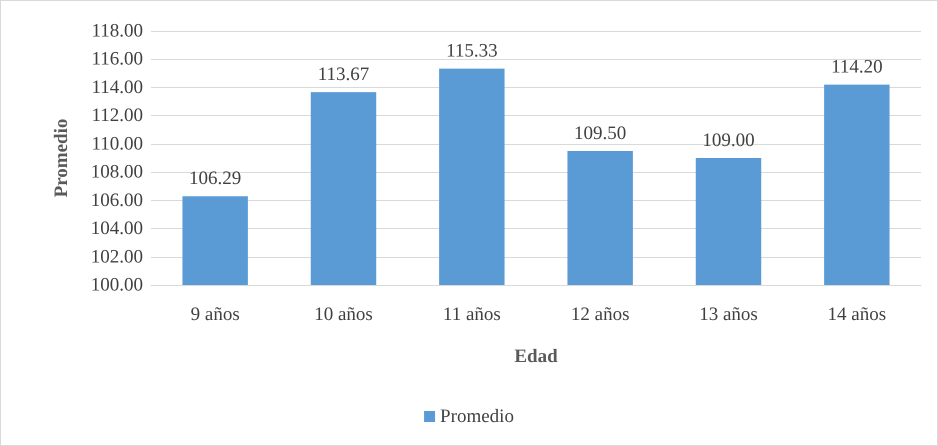 This screenshot has height=446, width=938. What do you see at coordinates (116, 257) in the screenshot?
I see `y-tick-label: 102.00` at bounding box center [116, 257].